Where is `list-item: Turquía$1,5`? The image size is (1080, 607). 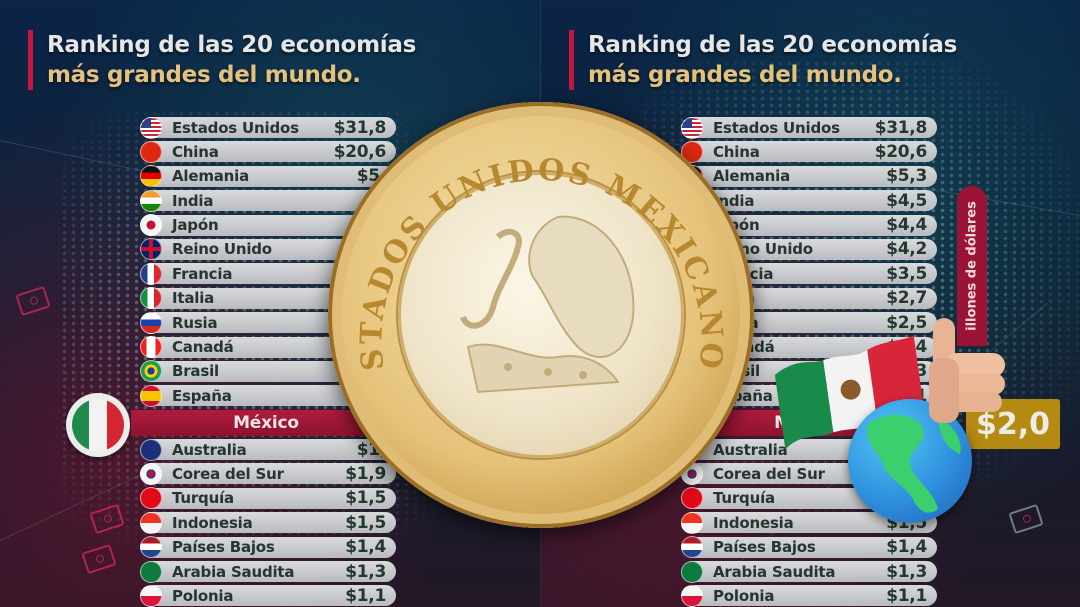
list-item: Turquía$1,5 is located at coordinates (268, 498).